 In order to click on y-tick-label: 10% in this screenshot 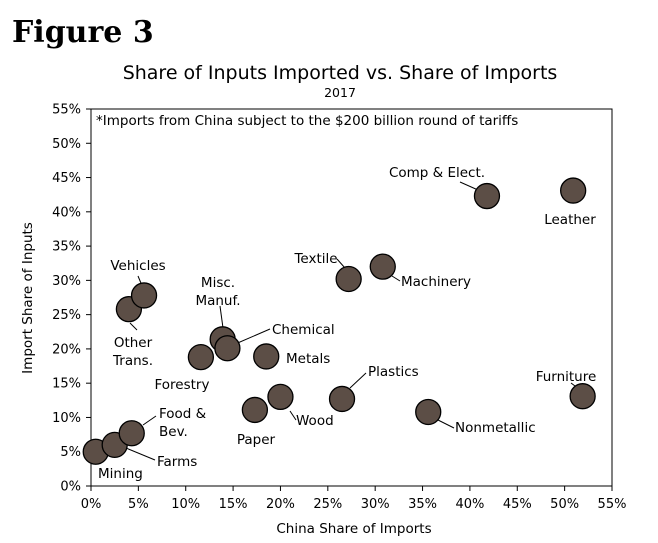, I will do `click(66, 418)`.